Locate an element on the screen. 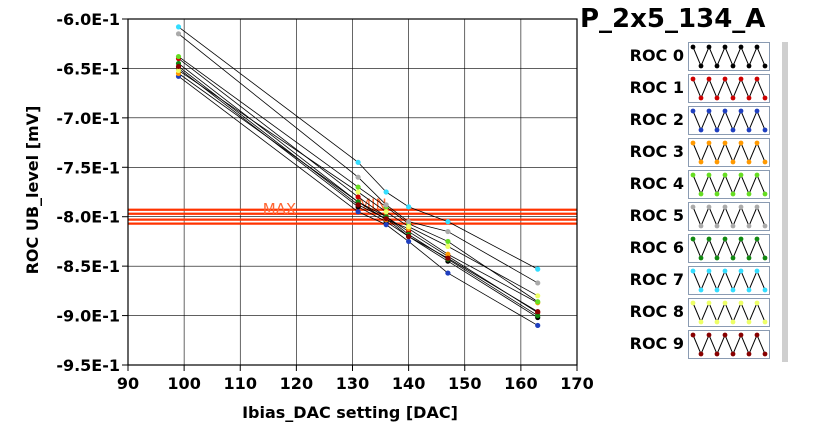 This screenshot has height=430, width=824. x-axis-label: Ibias_DAC setting [DAC] is located at coordinates (350, 412).